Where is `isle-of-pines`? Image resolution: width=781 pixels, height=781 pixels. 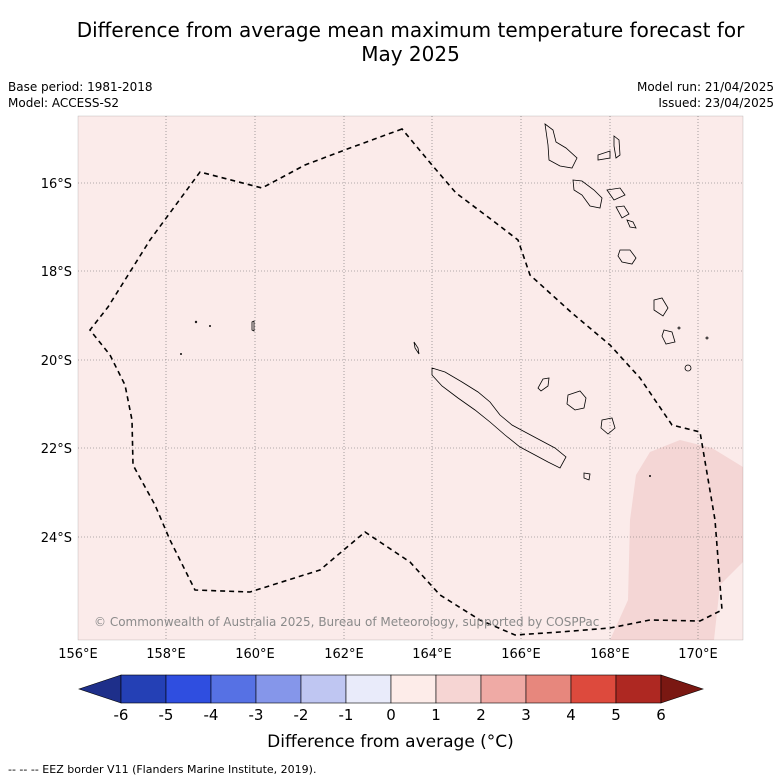 isle-of-pines is located at coordinates (587, 476).